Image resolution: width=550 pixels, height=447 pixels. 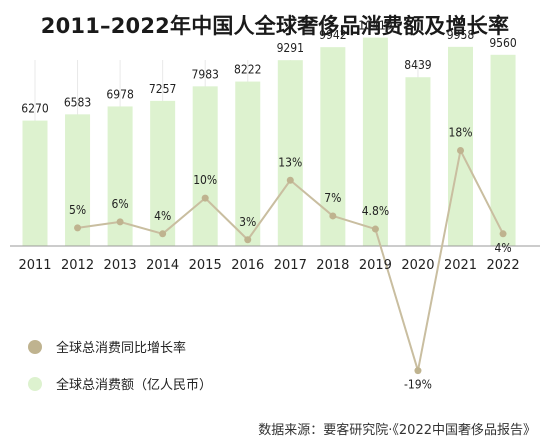 I want to click on growth-point-2021, so click(x=460, y=150).